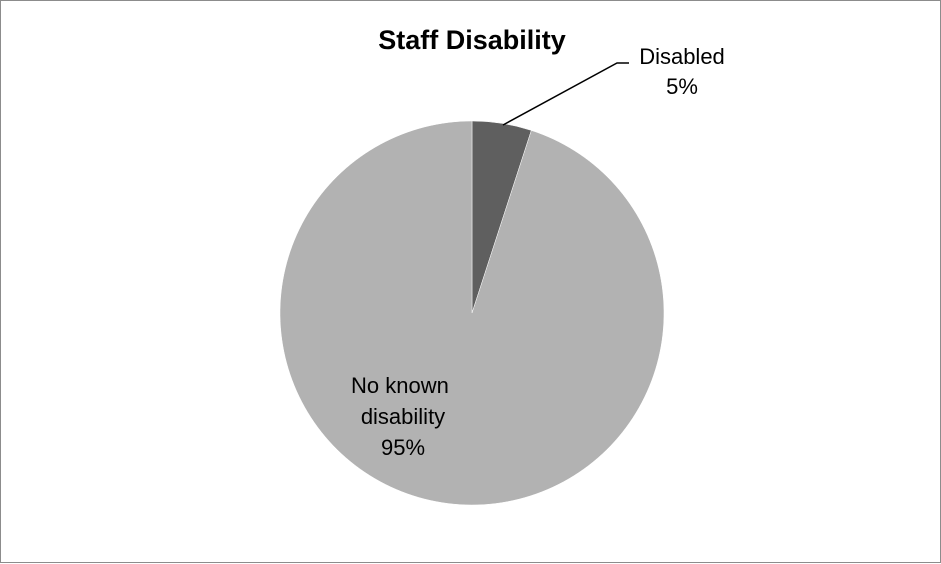 The width and height of the screenshot is (941, 564). I want to click on no-known-disability-label: No known disability, so click(403, 401).